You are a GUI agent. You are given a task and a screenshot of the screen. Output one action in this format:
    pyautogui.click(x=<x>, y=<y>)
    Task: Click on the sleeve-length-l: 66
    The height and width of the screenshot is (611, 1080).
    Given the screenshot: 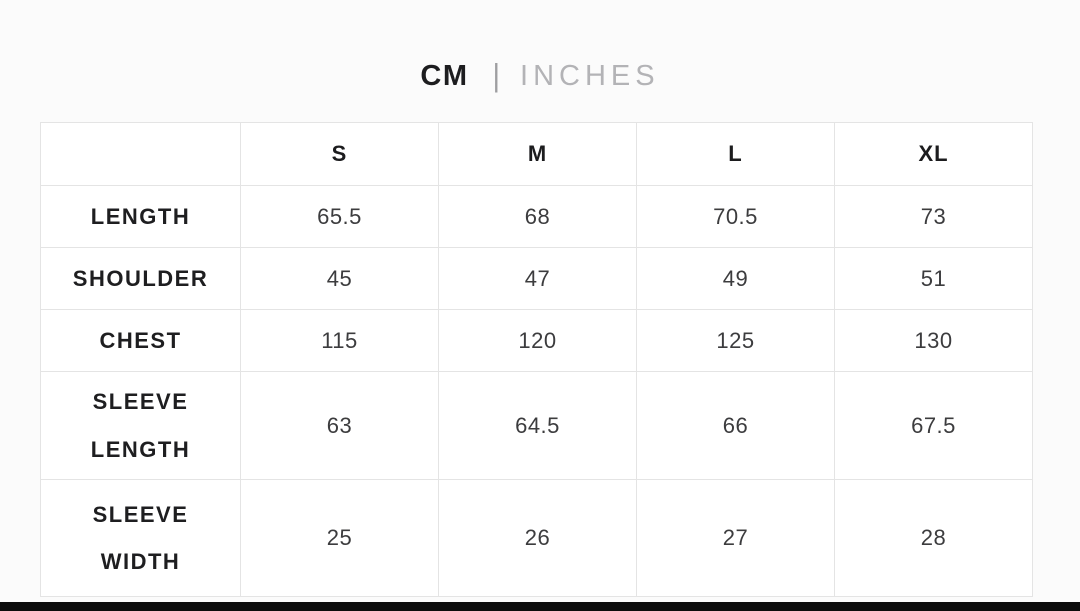 What is the action you would take?
    pyautogui.click(x=735, y=425)
    